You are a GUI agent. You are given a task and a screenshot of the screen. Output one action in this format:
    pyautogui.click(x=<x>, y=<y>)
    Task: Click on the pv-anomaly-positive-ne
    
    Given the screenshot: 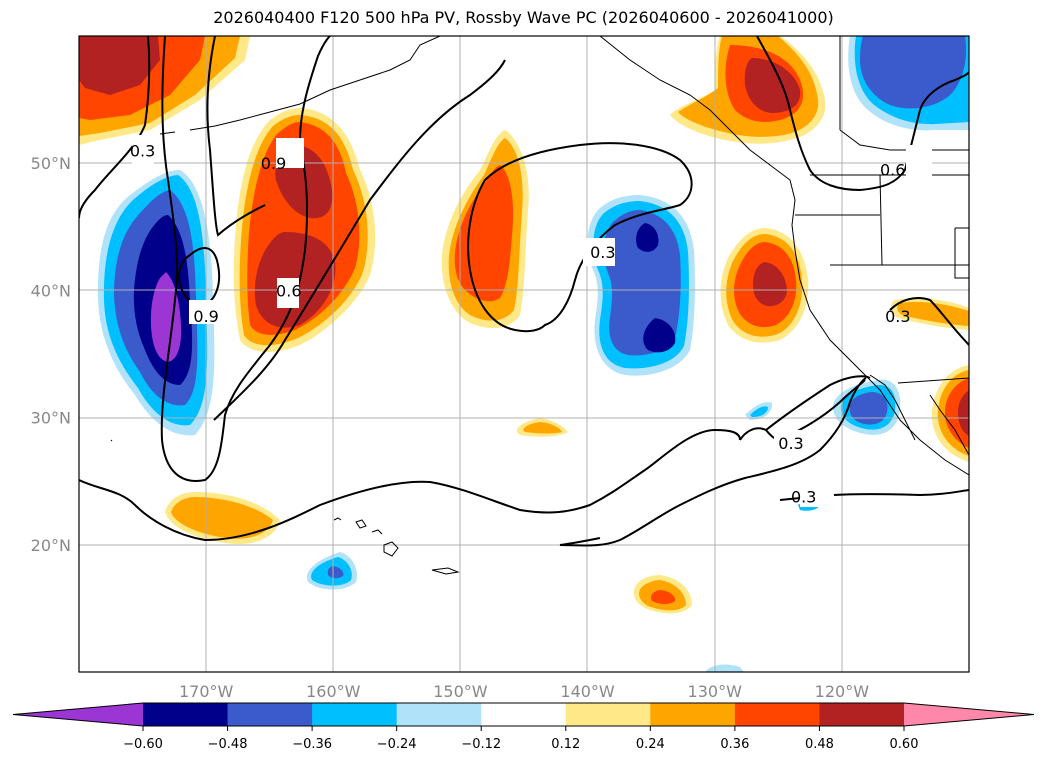 What is the action you would take?
    pyautogui.click(x=748, y=90)
    